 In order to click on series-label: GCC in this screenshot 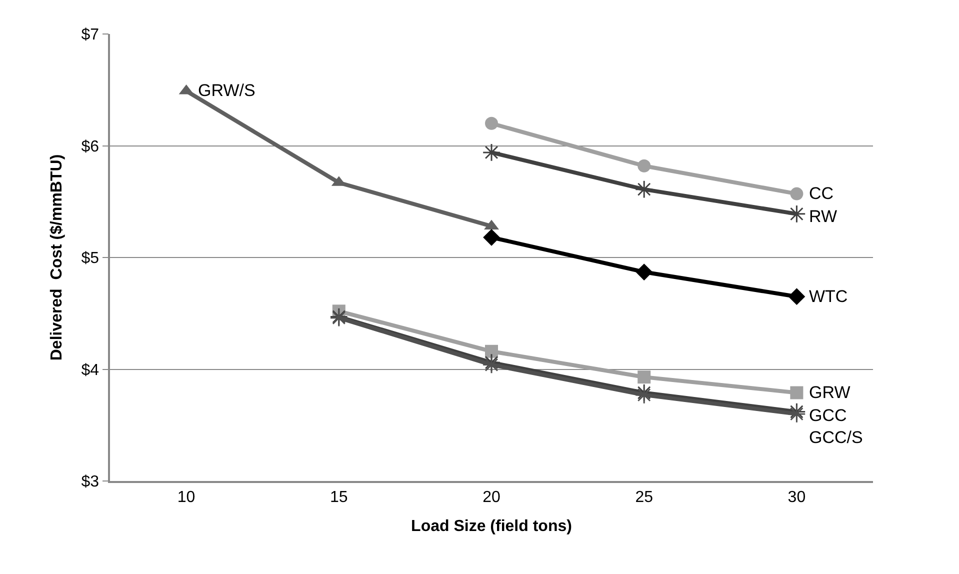, I will do `click(828, 415)`.